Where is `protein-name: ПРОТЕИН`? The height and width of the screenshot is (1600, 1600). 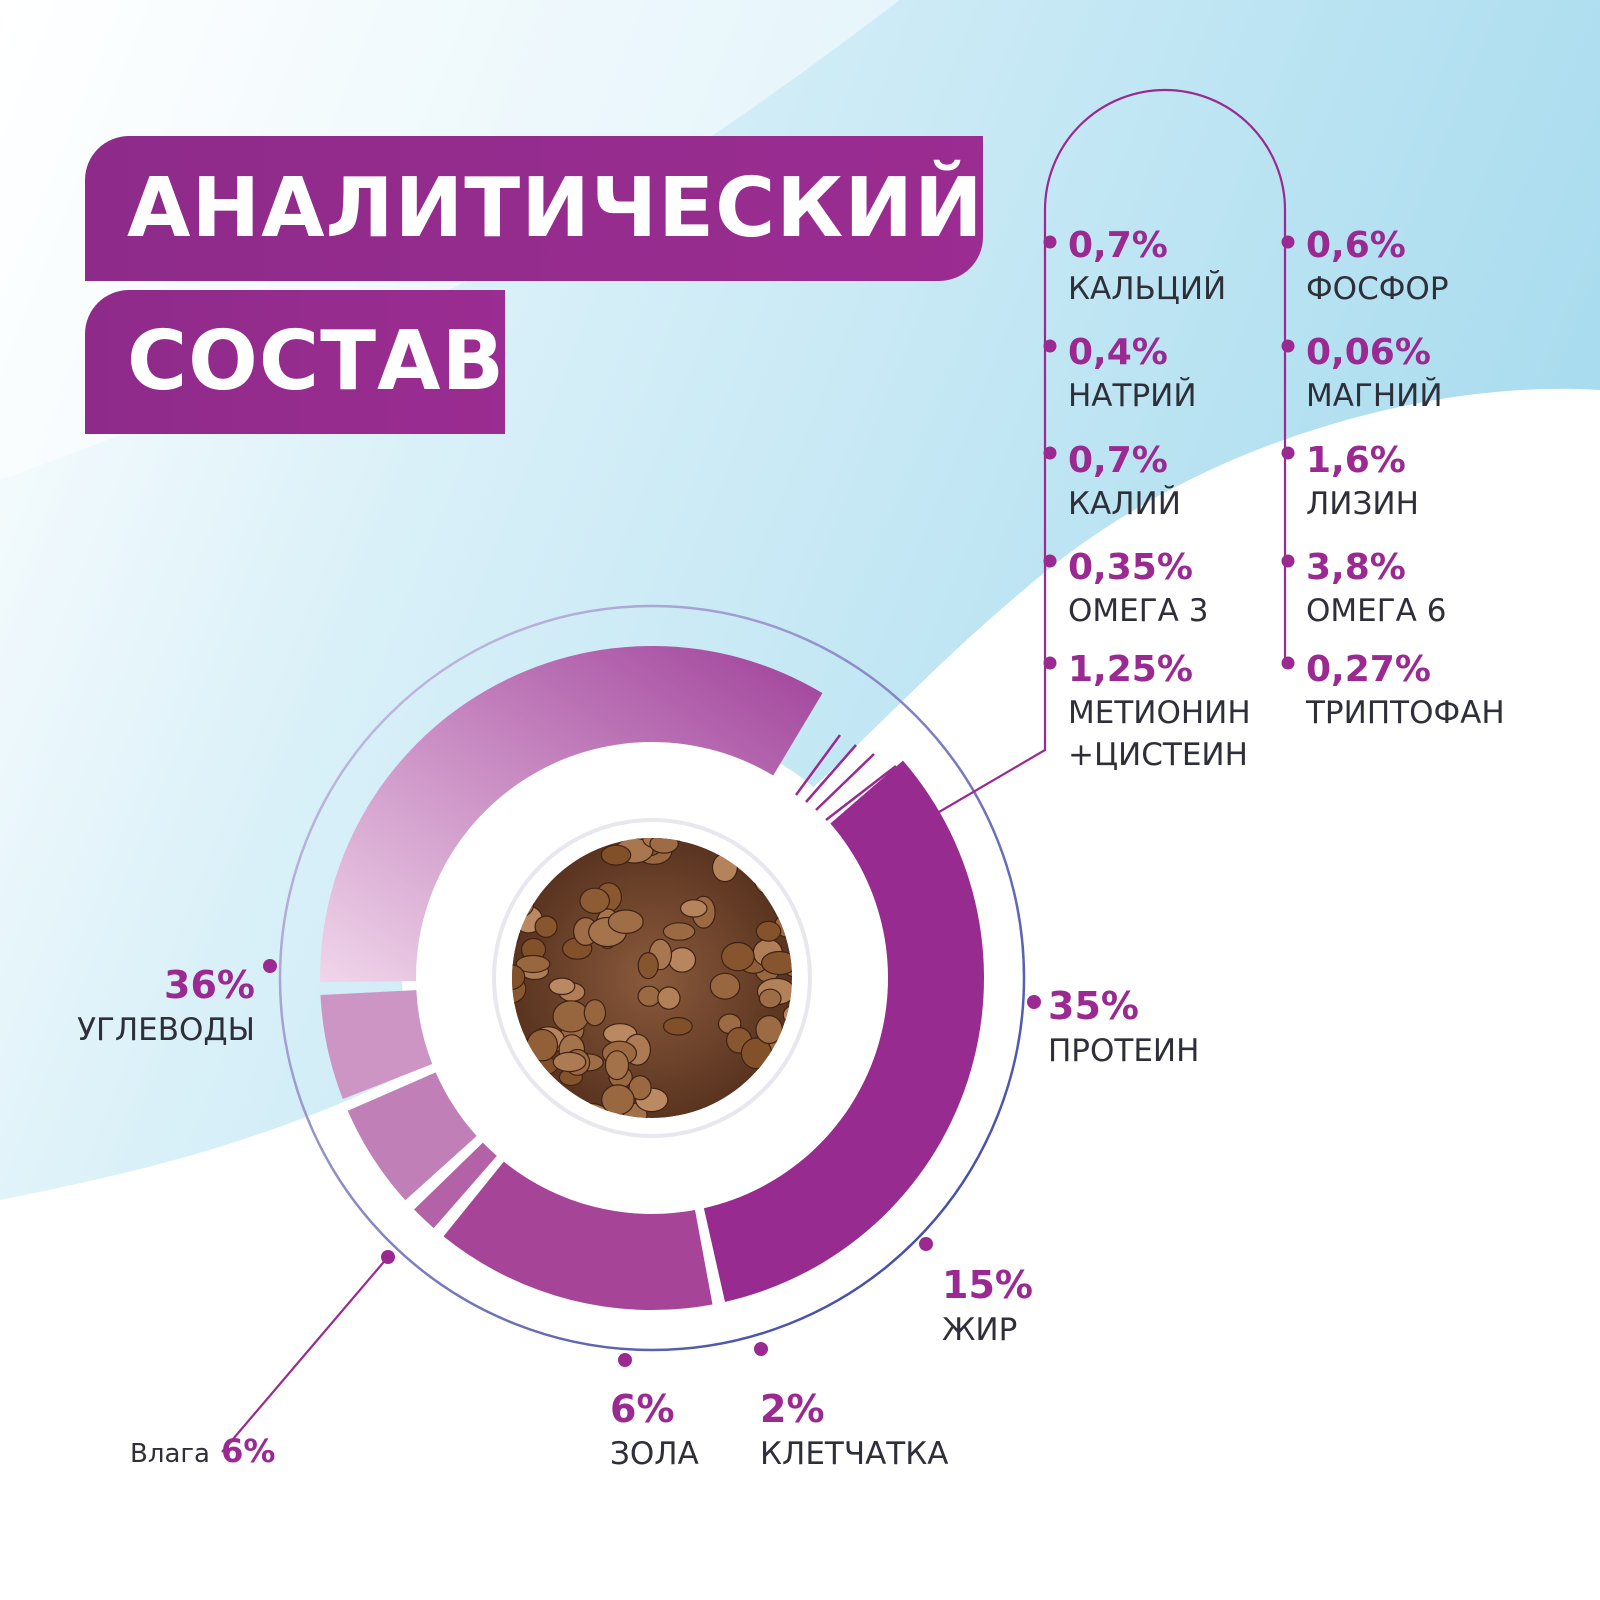 protein-name: ПРОТЕИН is located at coordinates (1124, 1051).